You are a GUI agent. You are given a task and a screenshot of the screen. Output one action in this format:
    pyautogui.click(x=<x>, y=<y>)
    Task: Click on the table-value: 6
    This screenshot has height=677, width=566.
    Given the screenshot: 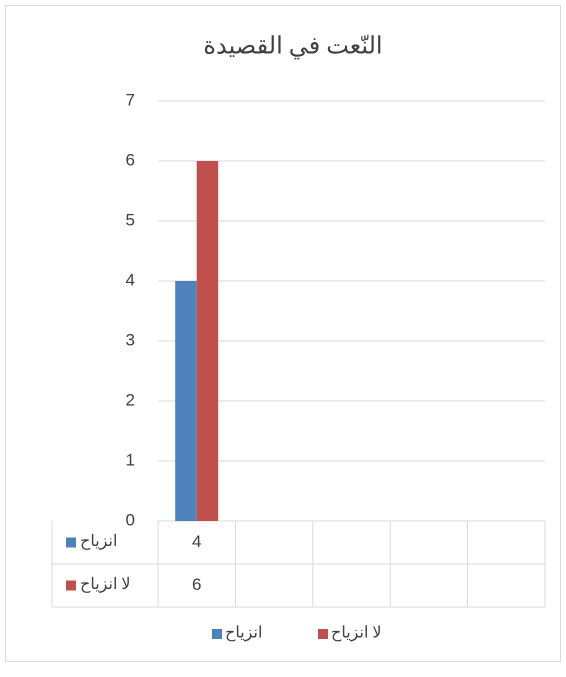 What is the action you would take?
    pyautogui.click(x=196, y=584)
    